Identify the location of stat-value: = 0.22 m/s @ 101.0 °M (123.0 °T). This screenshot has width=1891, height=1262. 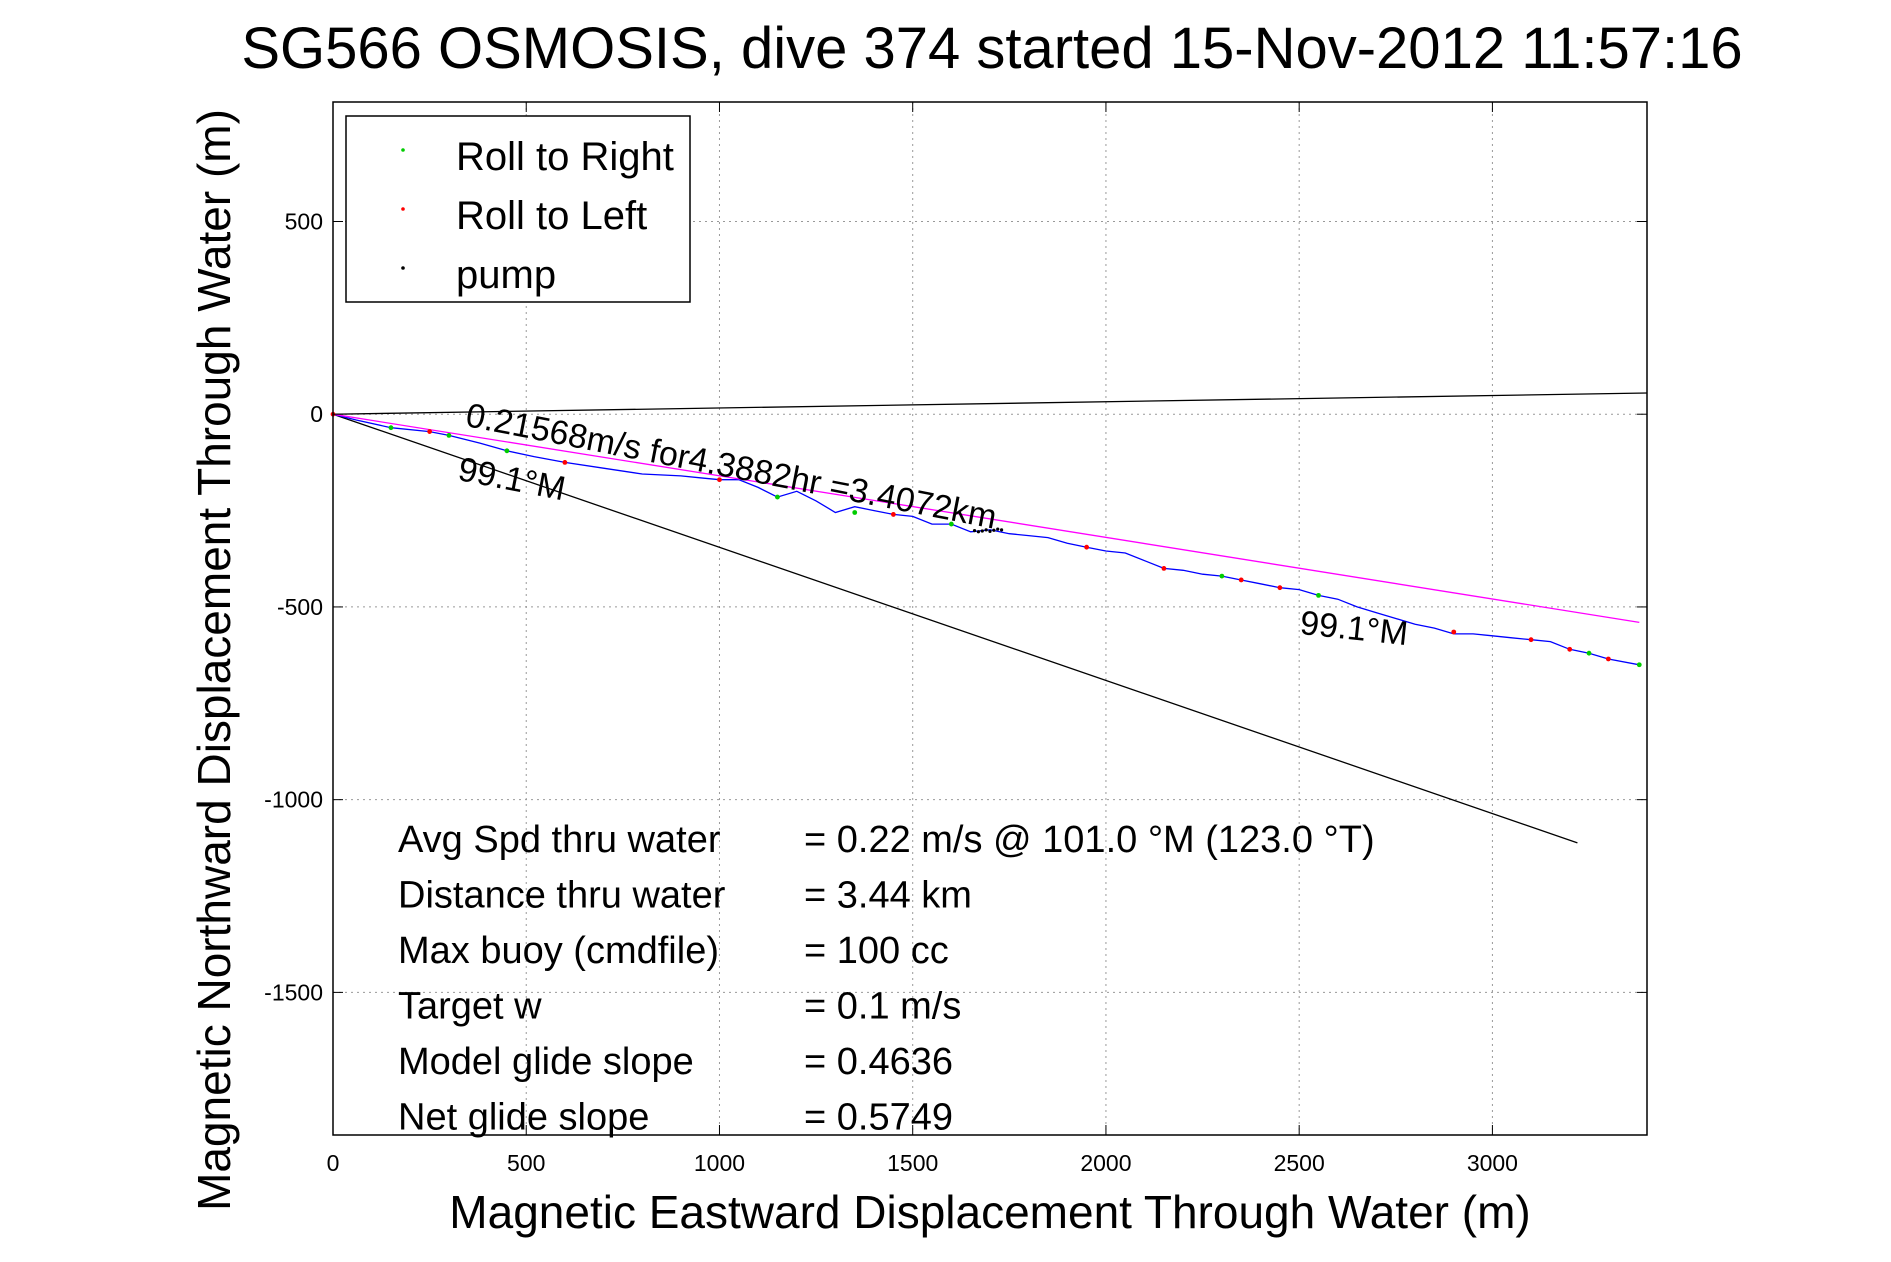
(1089, 840).